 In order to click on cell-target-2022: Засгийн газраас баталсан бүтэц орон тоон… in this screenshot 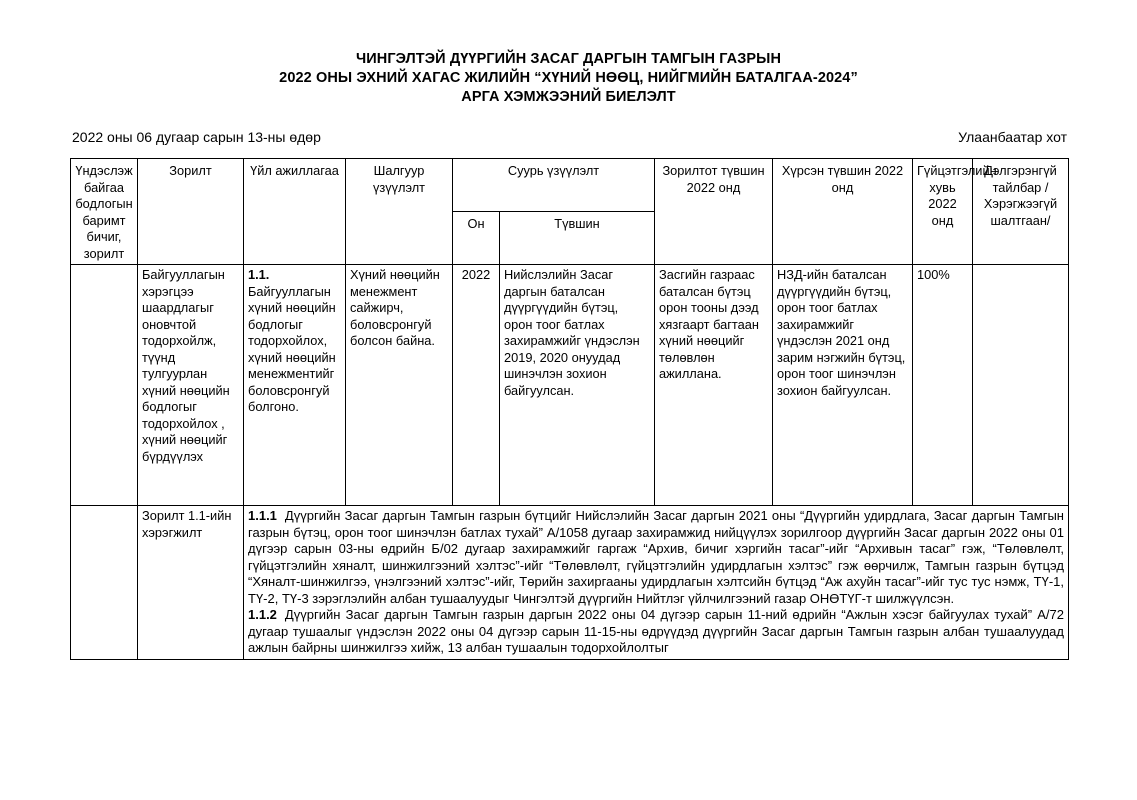, I will do `click(713, 385)`.